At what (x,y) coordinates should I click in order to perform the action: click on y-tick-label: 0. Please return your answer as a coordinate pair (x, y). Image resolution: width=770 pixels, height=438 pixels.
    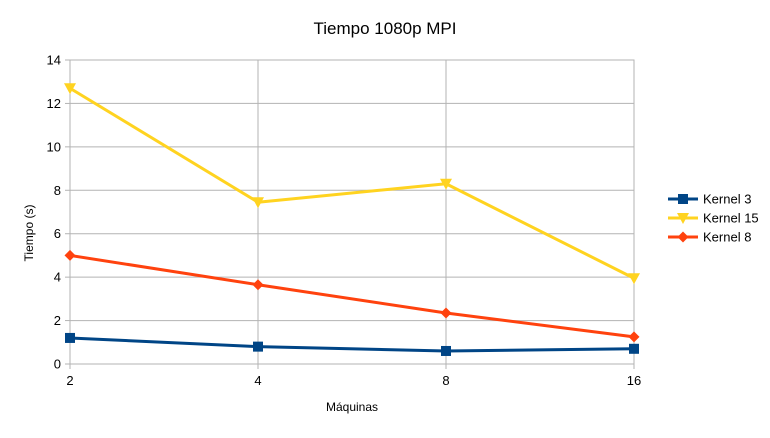
    Looking at the image, I should click on (57, 364).